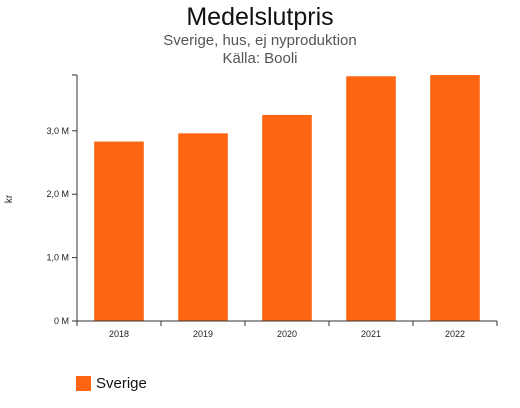 This screenshot has height=408, width=520. What do you see at coordinates (57, 131) in the screenshot?
I see `y-tick-label: 3,0 M` at bounding box center [57, 131].